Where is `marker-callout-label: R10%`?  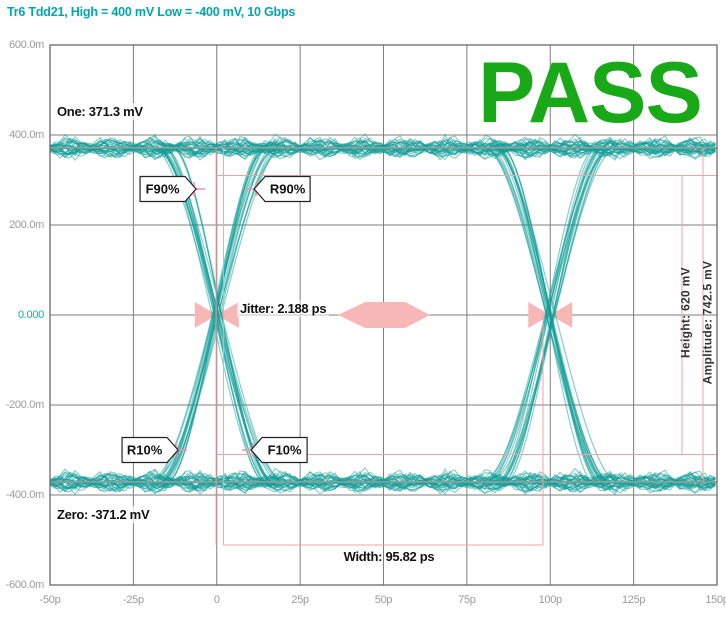 marker-callout-label: R10% is located at coordinates (145, 450).